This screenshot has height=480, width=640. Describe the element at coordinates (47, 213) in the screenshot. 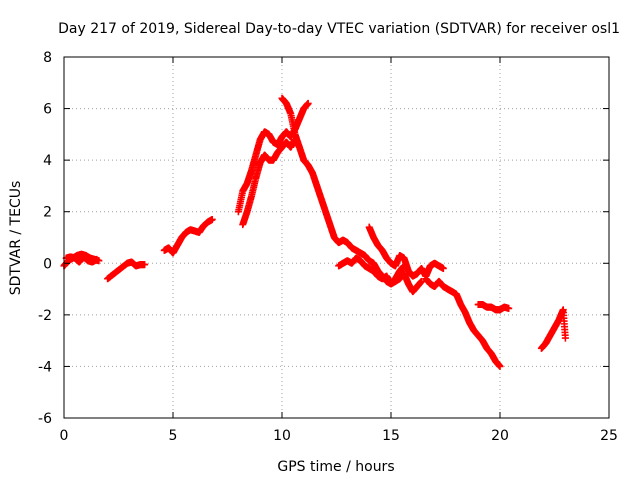

I see `y-tick-label: 2` at that location.